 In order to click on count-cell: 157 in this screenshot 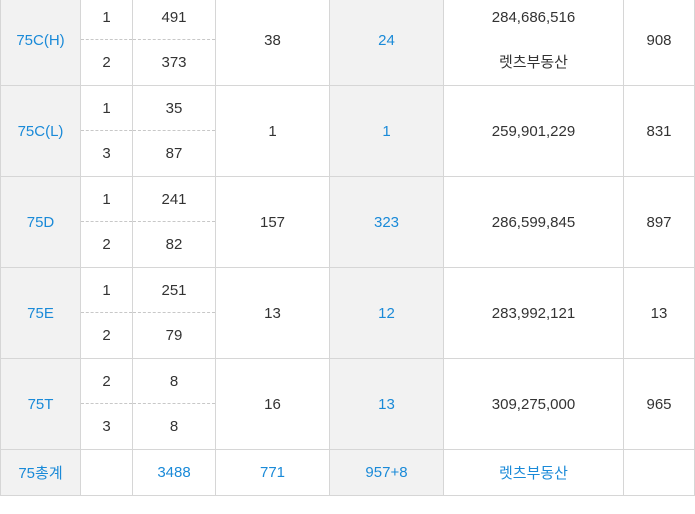, I will do `click(272, 222)`.